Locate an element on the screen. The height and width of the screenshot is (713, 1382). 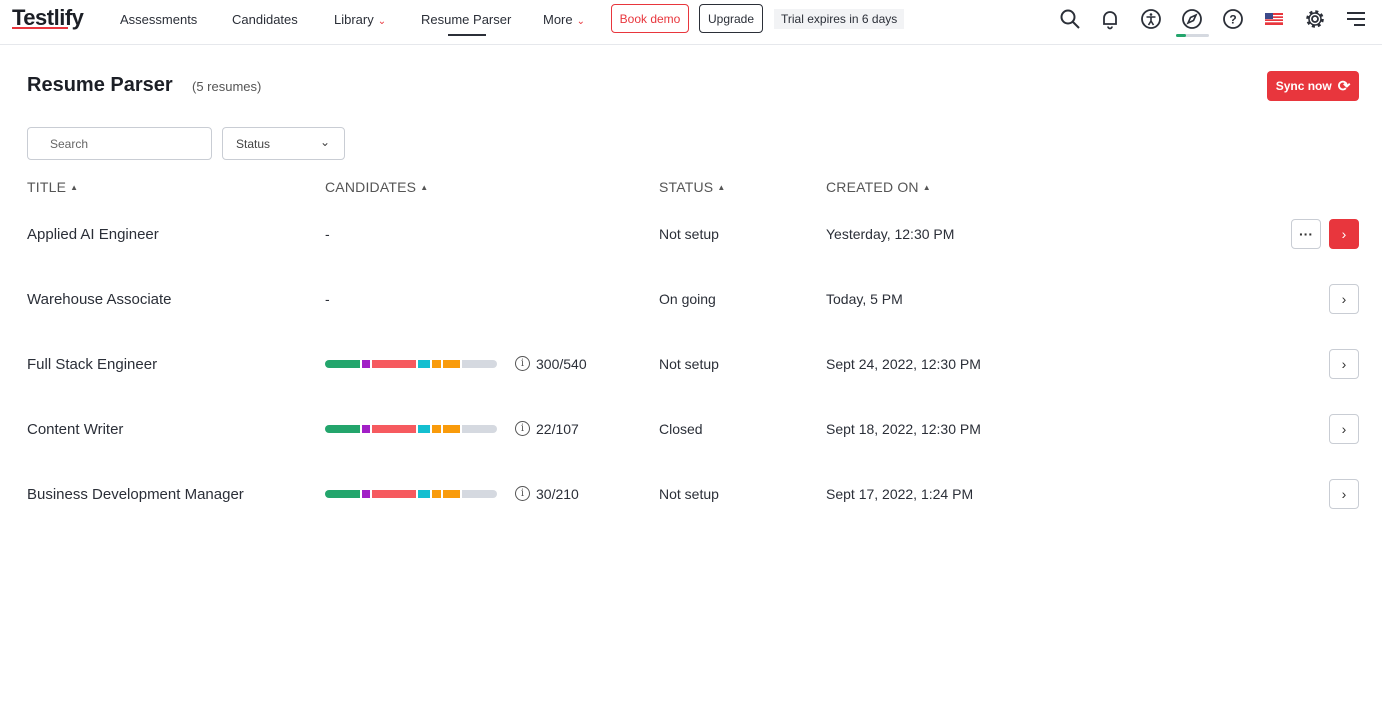
column-header-candidates: CANDIDATES ▲ is located at coordinates (376, 187).